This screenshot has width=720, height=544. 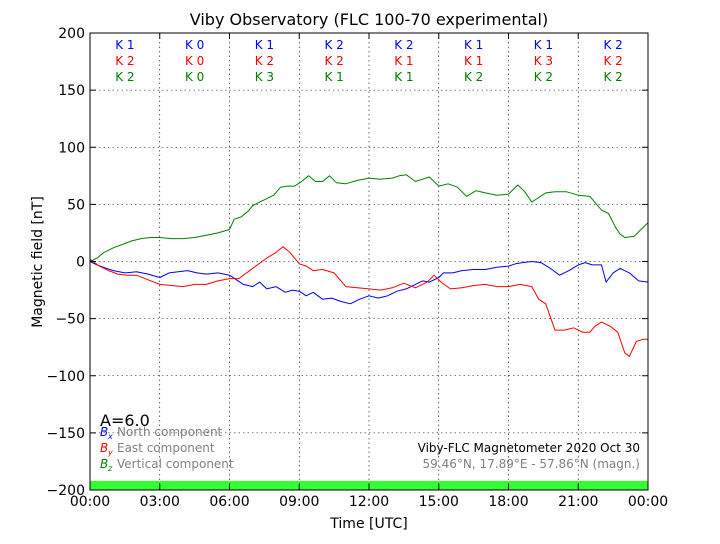 I want to click on x-tick-label: 03:00, so click(x=160, y=502).